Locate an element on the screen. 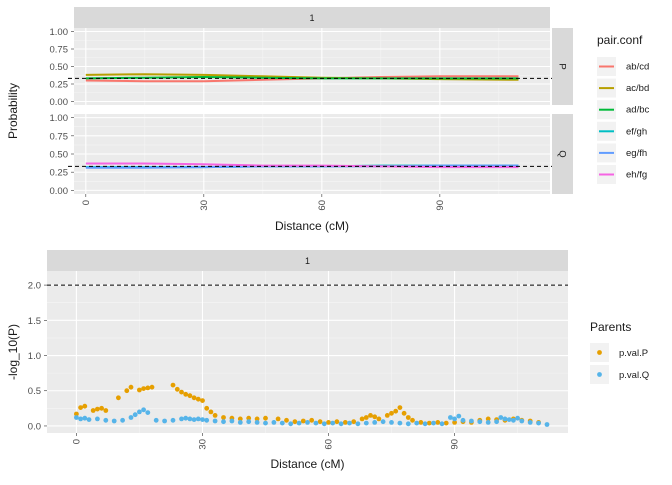 The height and width of the screenshot is (485, 672). legend-item-ac-bd: ac/bd is located at coordinates (623, 88).